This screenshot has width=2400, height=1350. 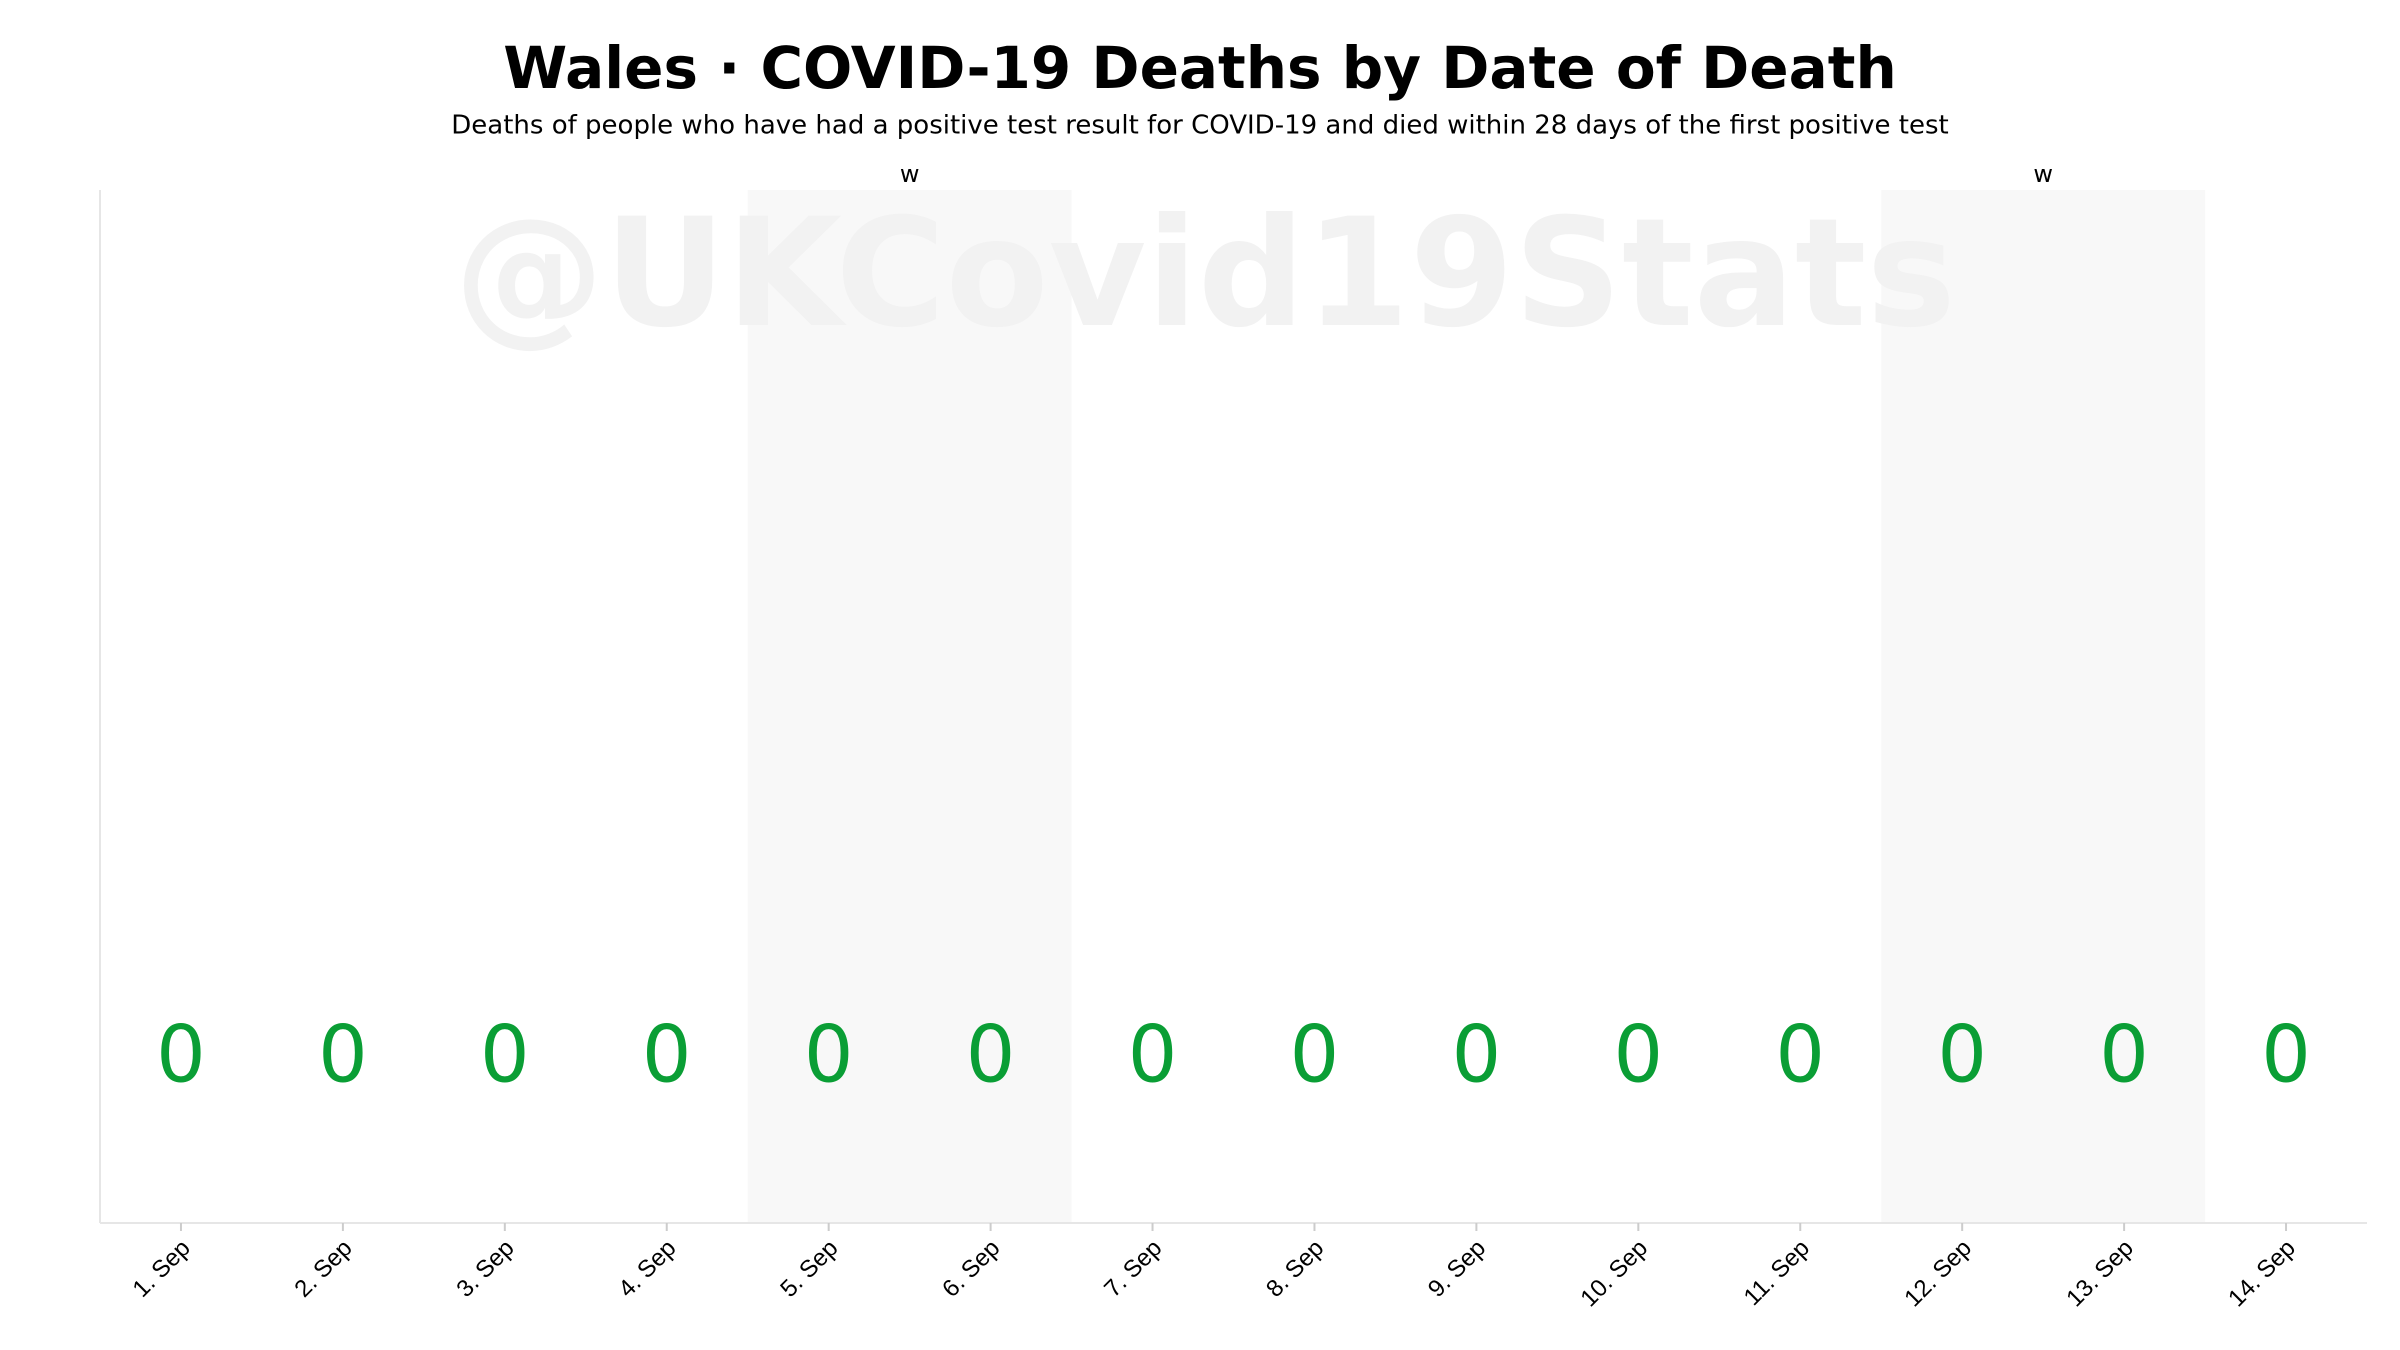 What do you see at coordinates (2100, 1274) in the screenshot?
I see `x-tick-label: 13. Sep` at bounding box center [2100, 1274].